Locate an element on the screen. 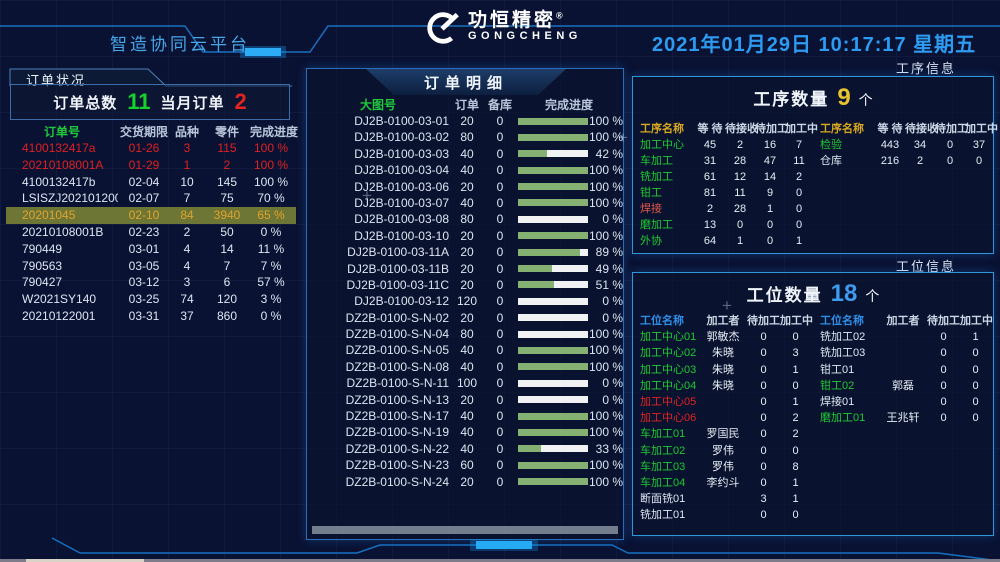  order-row: 20201045 02-10 84 3940 65 % is located at coordinates (151, 215).